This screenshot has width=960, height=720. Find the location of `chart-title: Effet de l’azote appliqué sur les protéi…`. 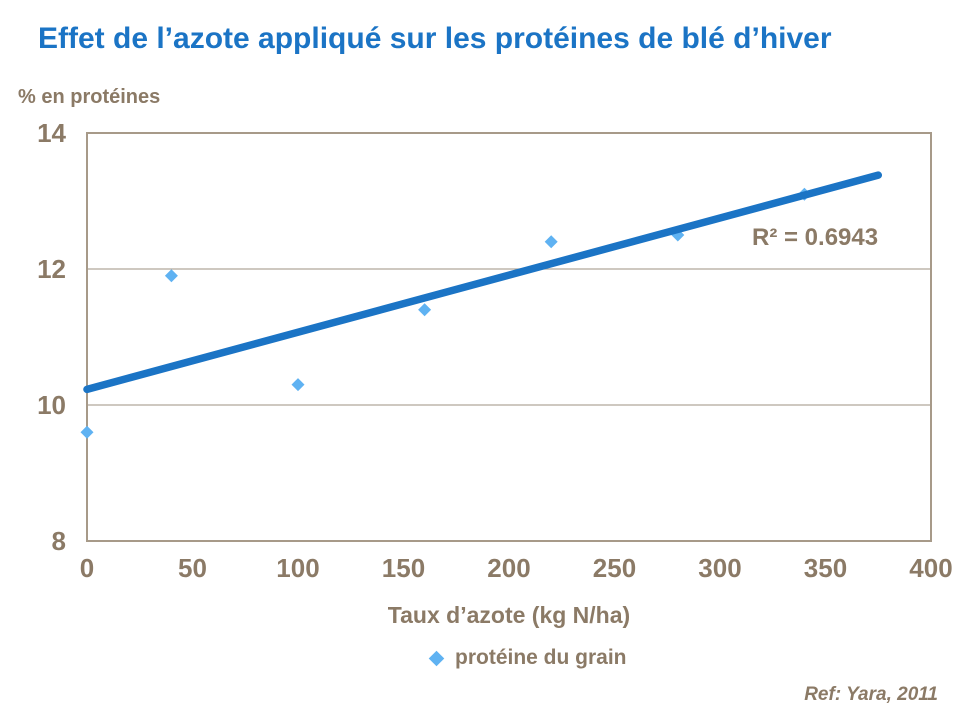

chart-title: Effet de l’azote appliqué sur les protéi… is located at coordinates (435, 38).